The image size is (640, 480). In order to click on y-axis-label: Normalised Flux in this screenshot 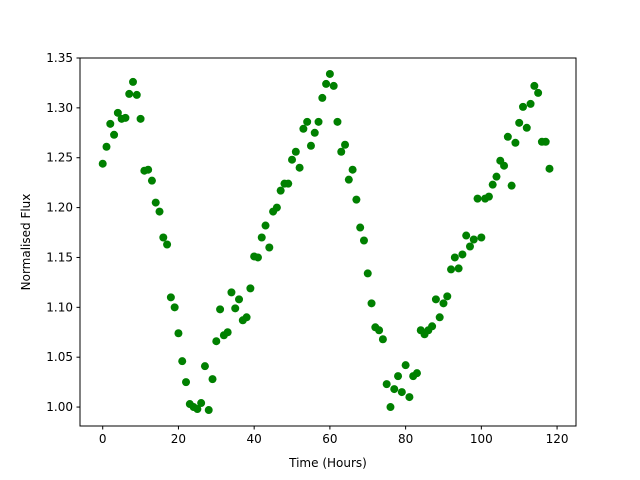, I will do `click(26, 242)`.